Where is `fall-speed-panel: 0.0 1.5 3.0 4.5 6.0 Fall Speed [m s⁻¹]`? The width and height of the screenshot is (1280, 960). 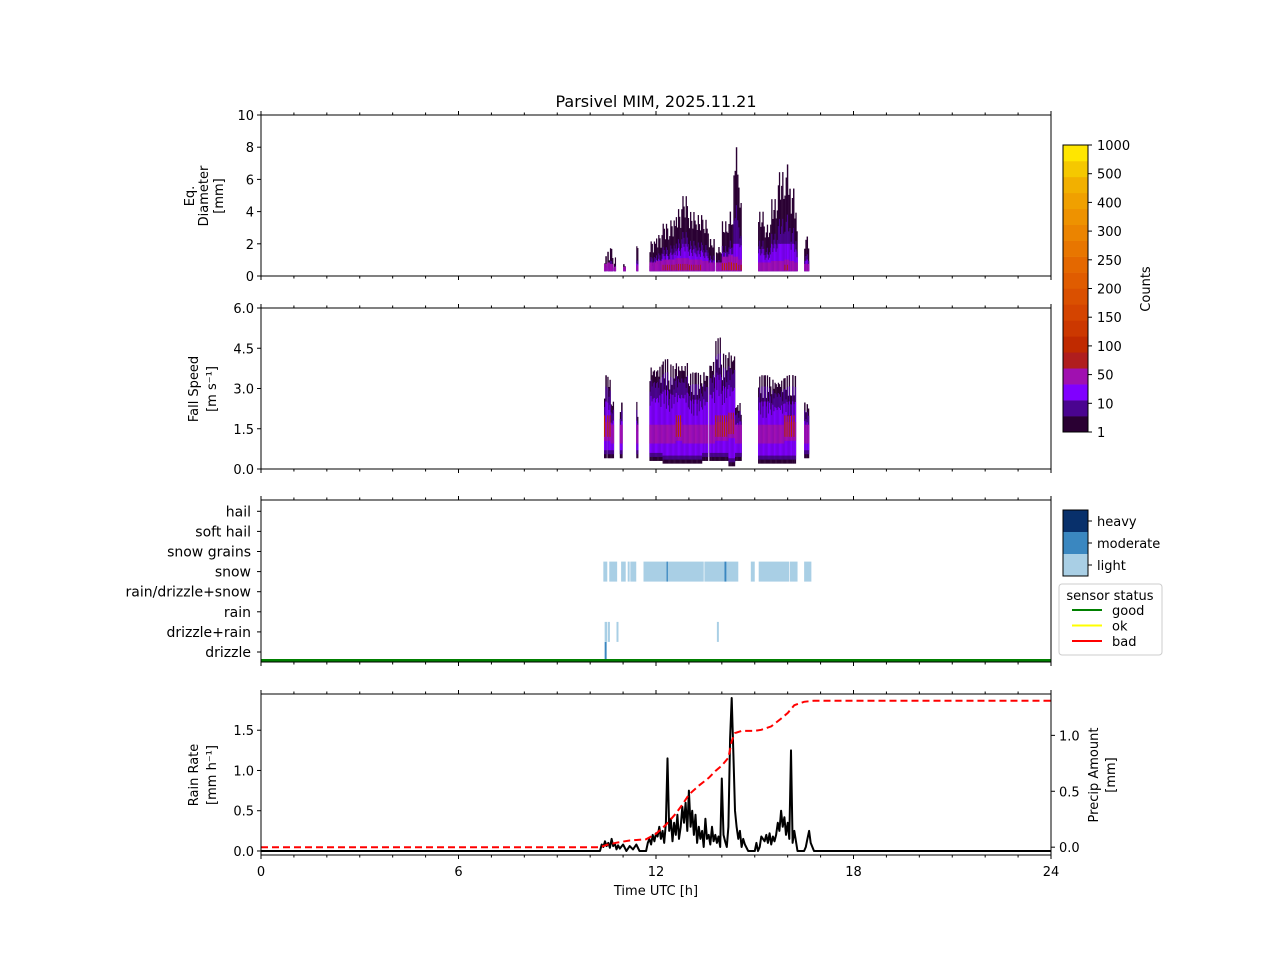 fall-speed-panel: 0.0 1.5 3.0 4.5 6.0 Fall Speed [m s⁻¹] is located at coordinates (619, 390).